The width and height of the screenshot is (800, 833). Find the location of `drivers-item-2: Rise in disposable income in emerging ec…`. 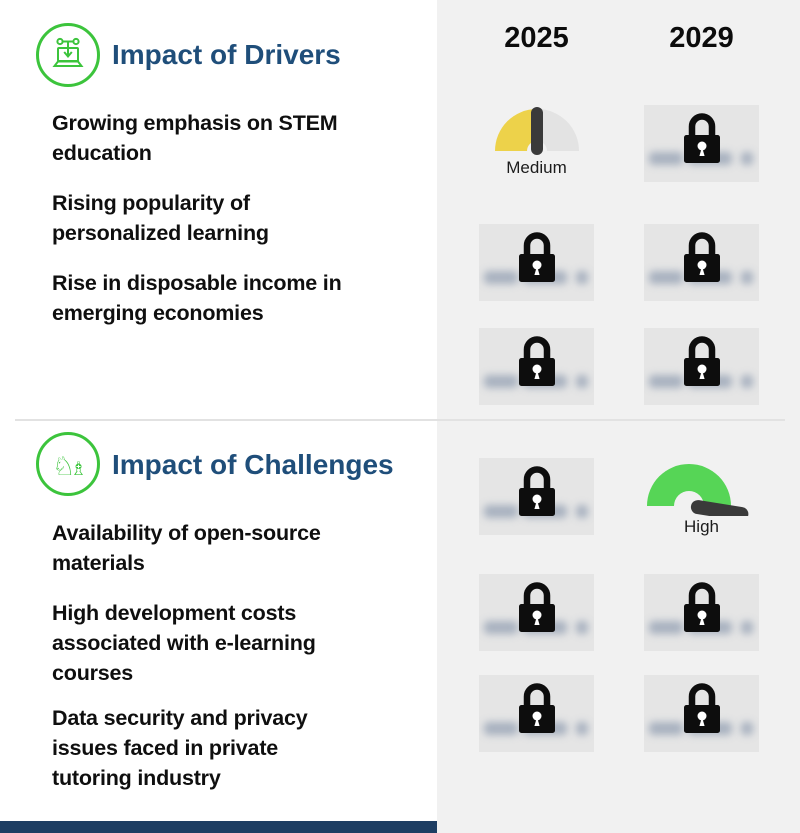

drivers-item-2: Rise in disposable income in emerging ec… is located at coordinates (197, 298).